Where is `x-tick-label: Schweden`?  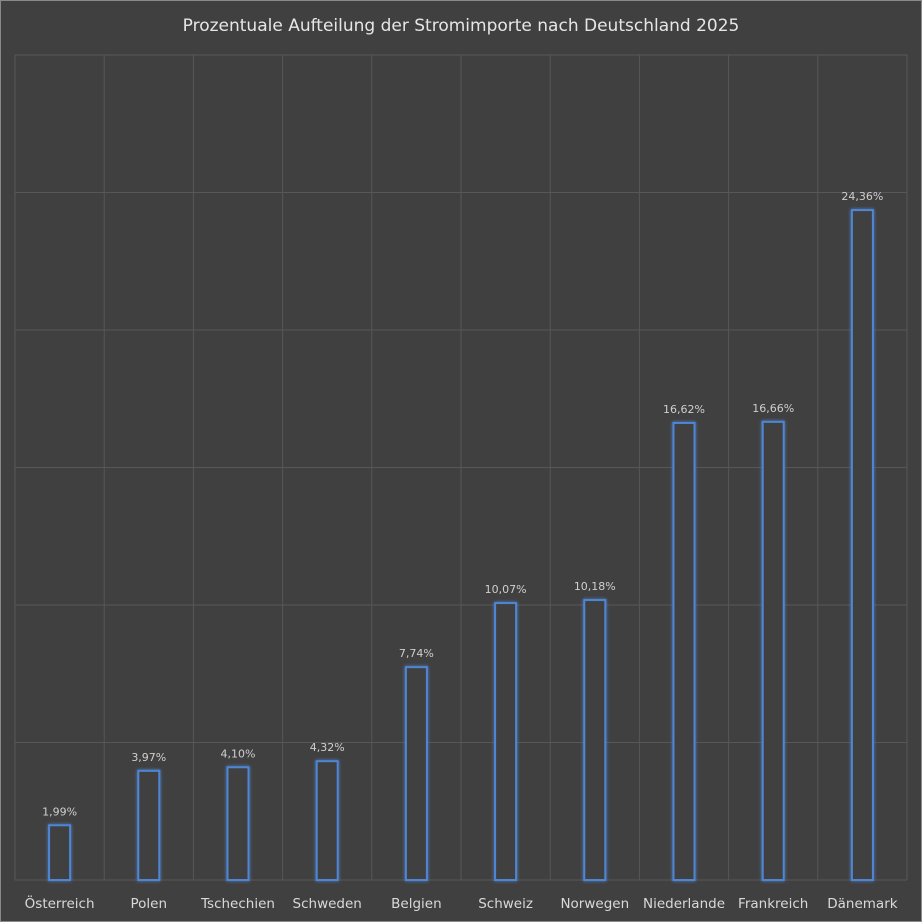
x-tick-label: Schweden is located at coordinates (327, 904).